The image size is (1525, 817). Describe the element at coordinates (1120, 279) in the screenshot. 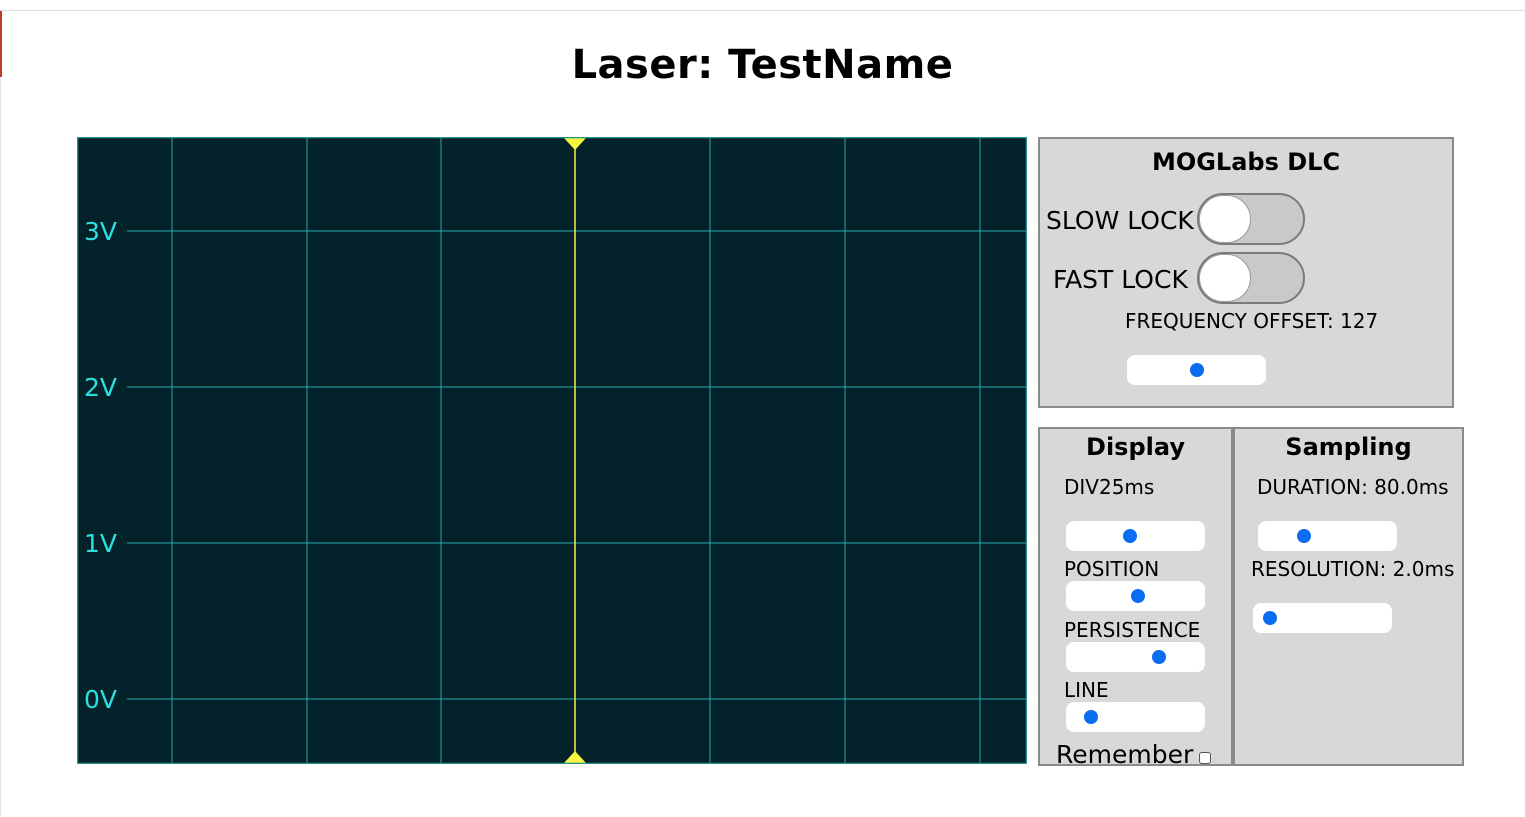

I see `fast-lock-label: FAST LOCK` at that location.